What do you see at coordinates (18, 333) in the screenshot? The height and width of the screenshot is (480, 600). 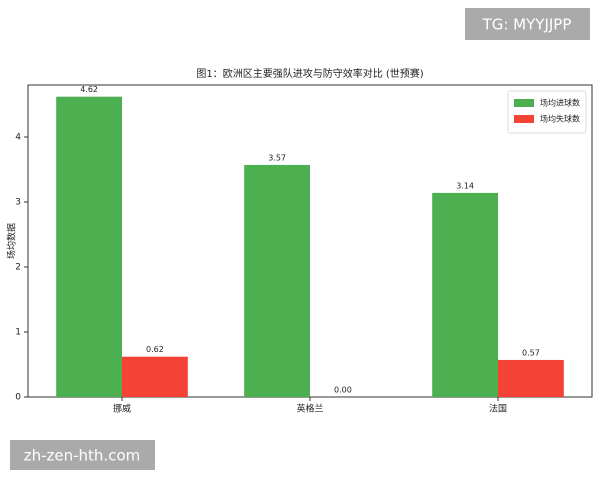 I see `y-tick-label: 1` at bounding box center [18, 333].